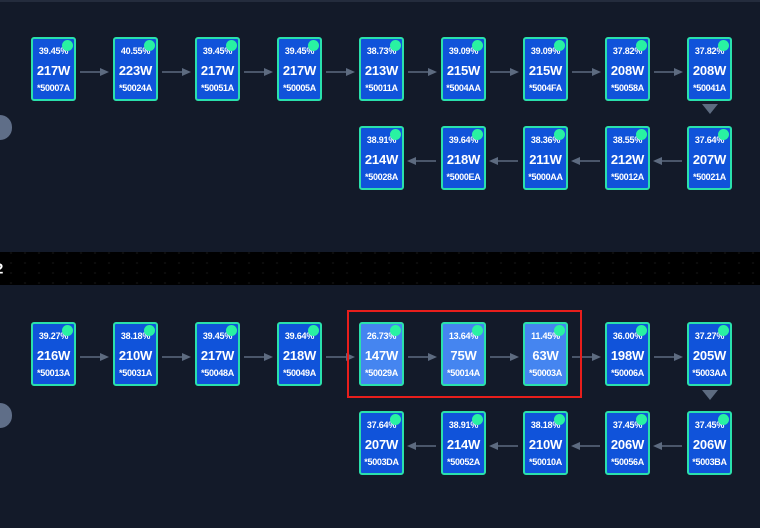 The height and width of the screenshot is (528, 760). Describe the element at coordinates (545, 462) in the screenshot. I see `device-serial: *50010A` at that location.